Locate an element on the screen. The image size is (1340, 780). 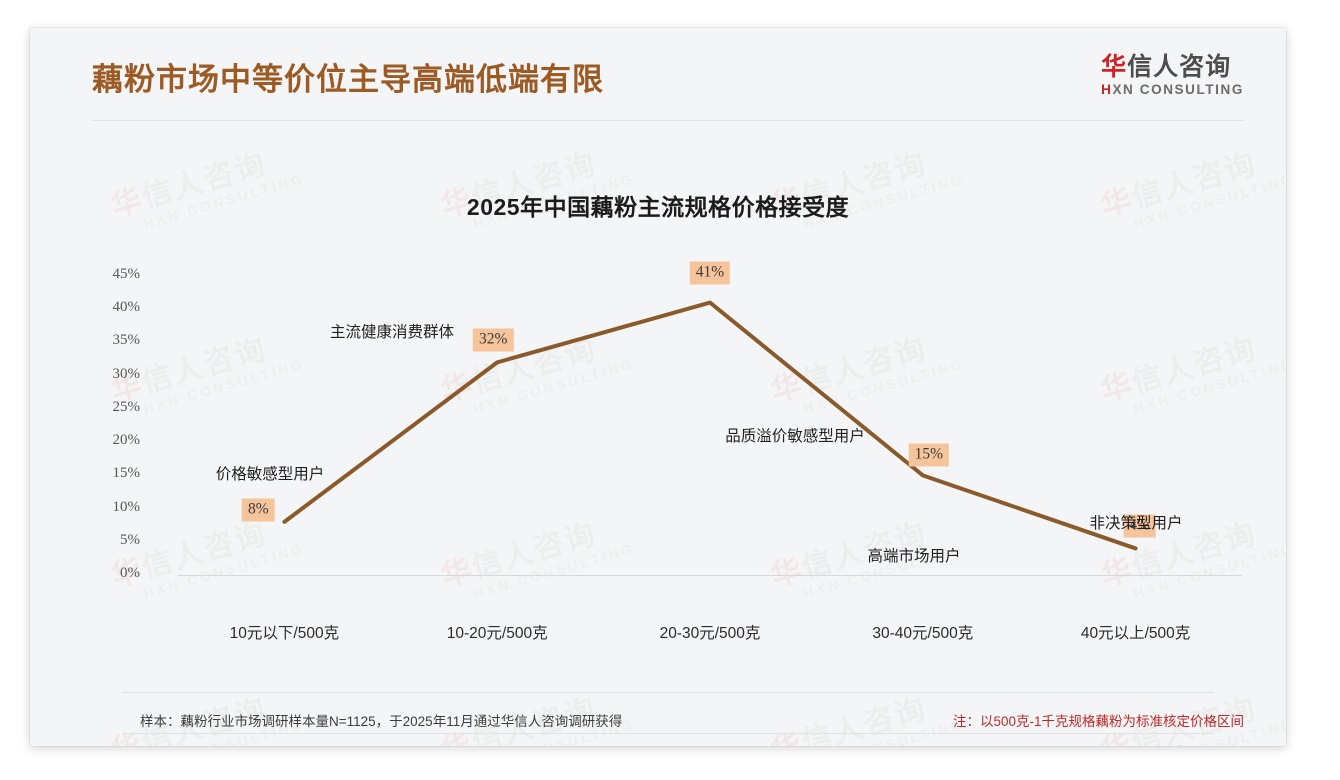
y-axis-tick-label: 45% is located at coordinates (126, 274).